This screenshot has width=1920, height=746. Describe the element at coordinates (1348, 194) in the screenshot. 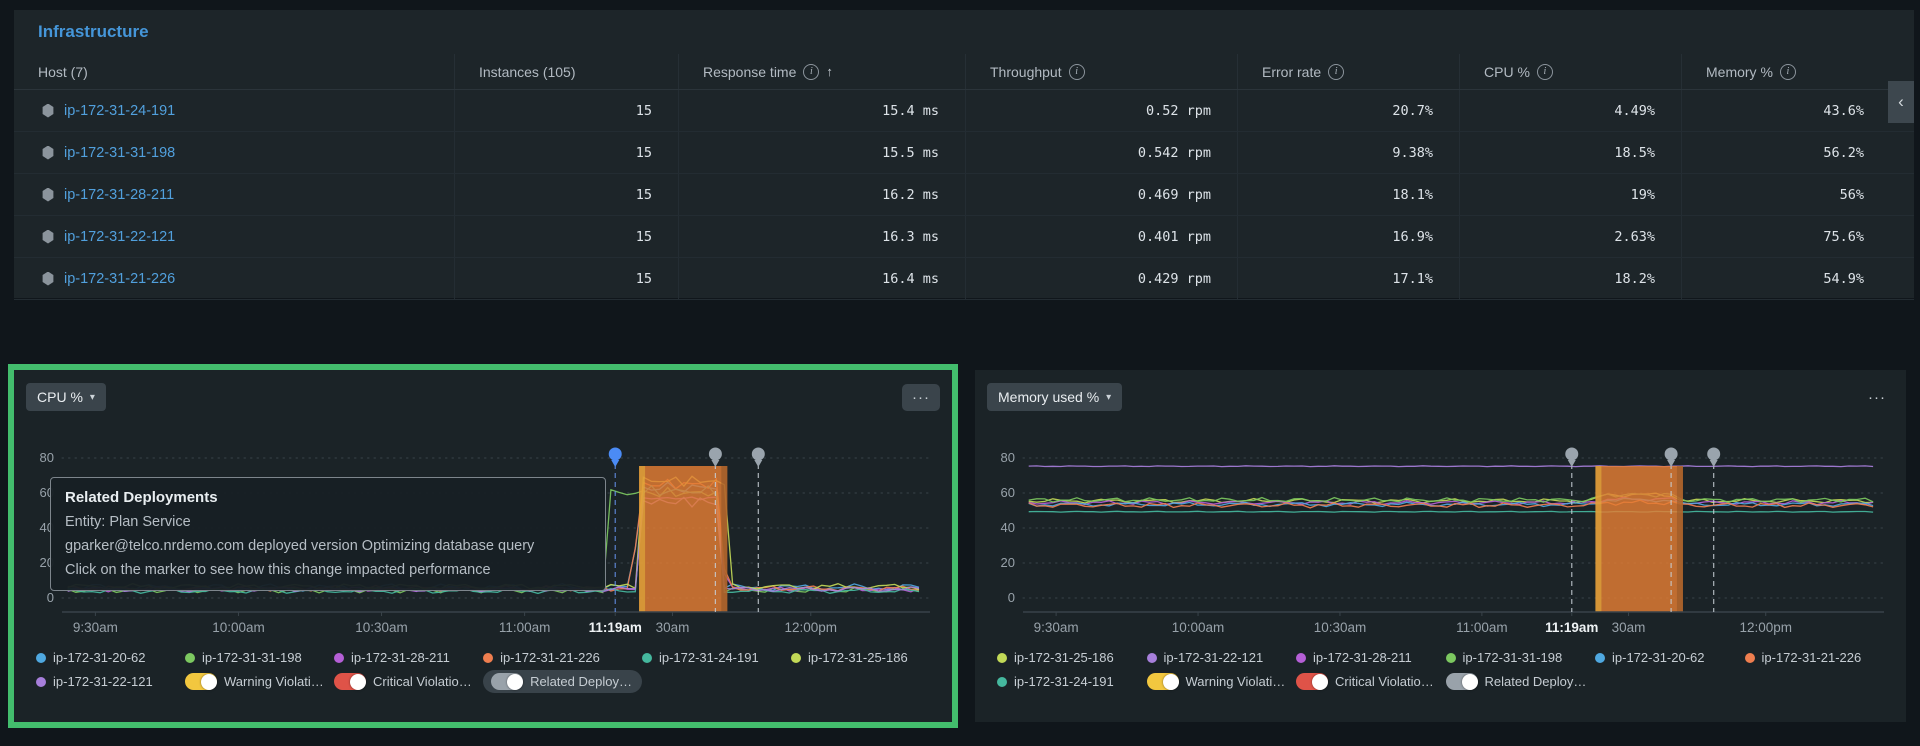

I see `cell-error_rate: 18.1%` at that location.